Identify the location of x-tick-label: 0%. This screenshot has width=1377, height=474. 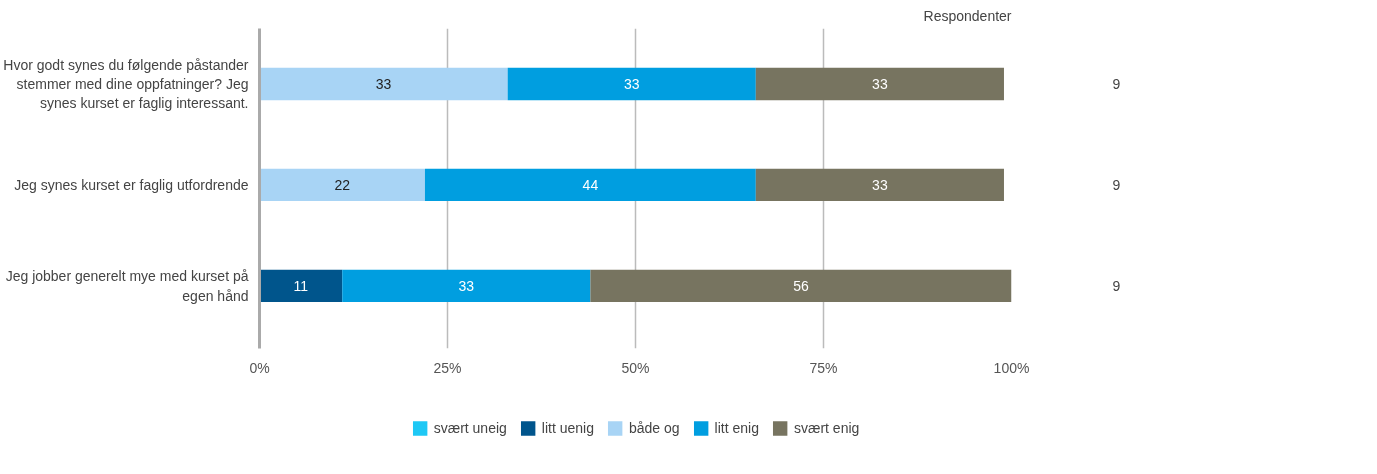
(259, 367).